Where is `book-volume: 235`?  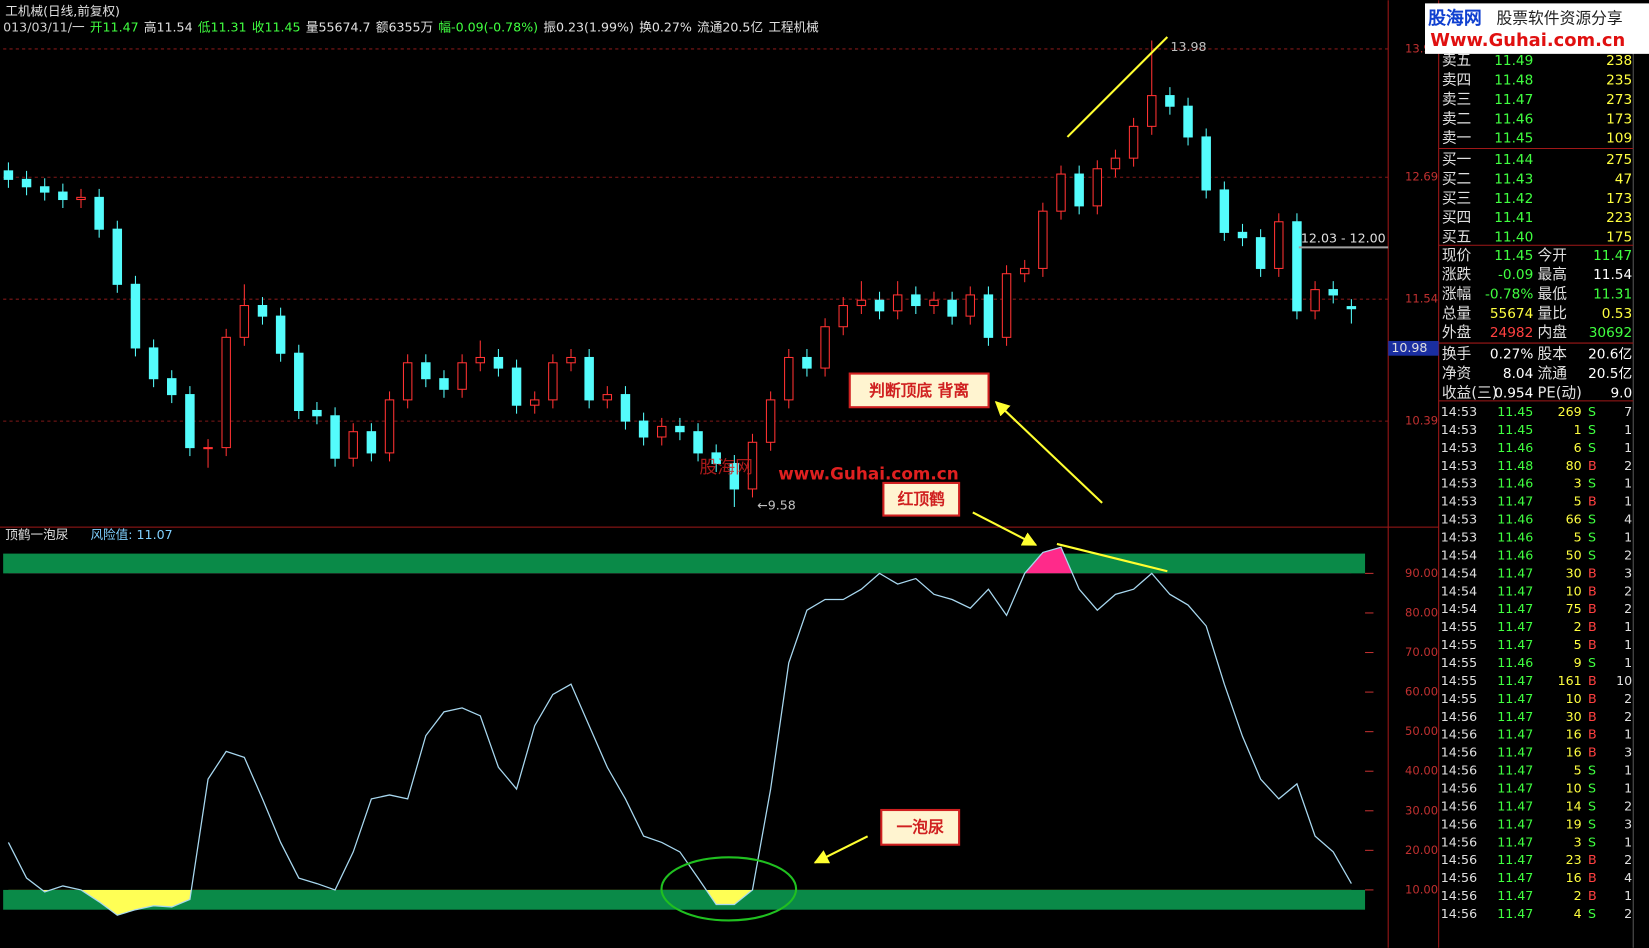 book-volume: 235 is located at coordinates (1619, 81).